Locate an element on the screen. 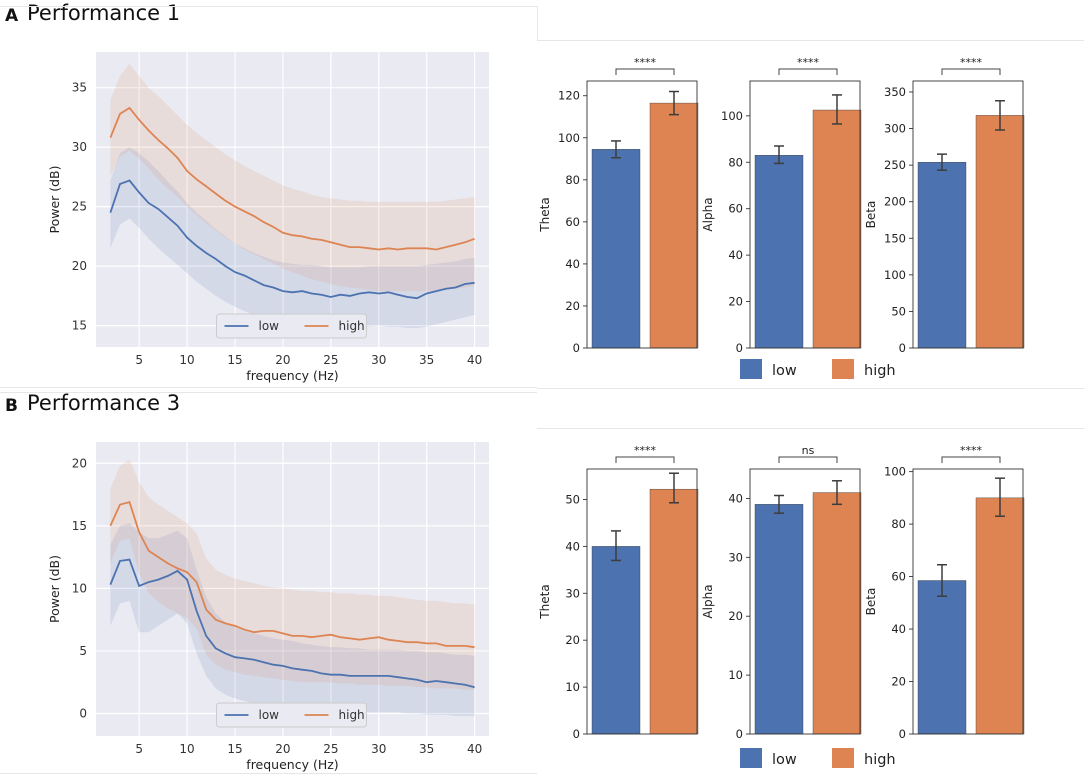  bar-chart-alpha: 0 10 20 30 40 Alpha ns is located at coordinates (781, 592).